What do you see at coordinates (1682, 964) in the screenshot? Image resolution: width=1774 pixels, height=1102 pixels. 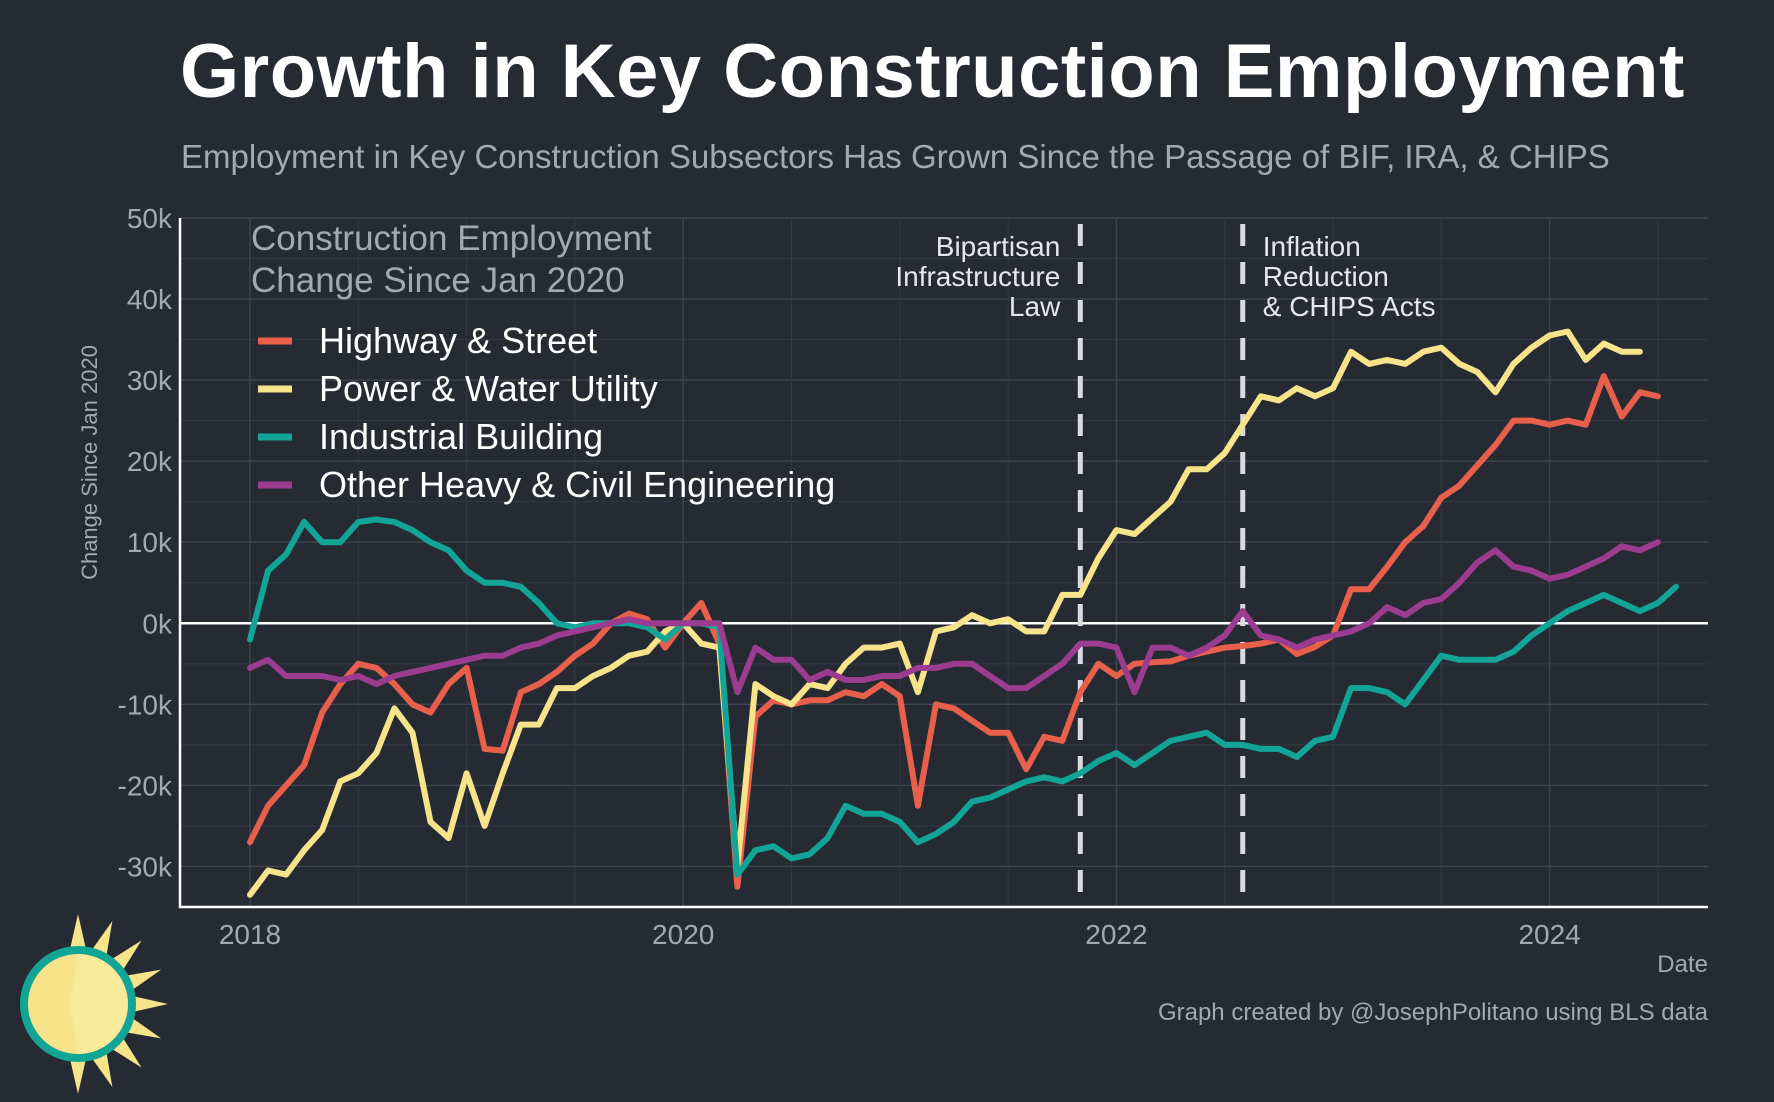 I see `x-axis-label: Date` at bounding box center [1682, 964].